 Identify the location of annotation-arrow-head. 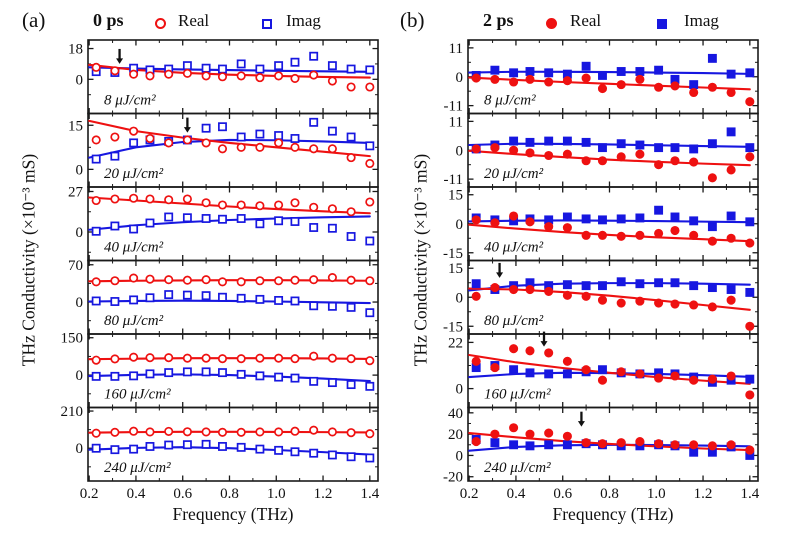
(120, 61).